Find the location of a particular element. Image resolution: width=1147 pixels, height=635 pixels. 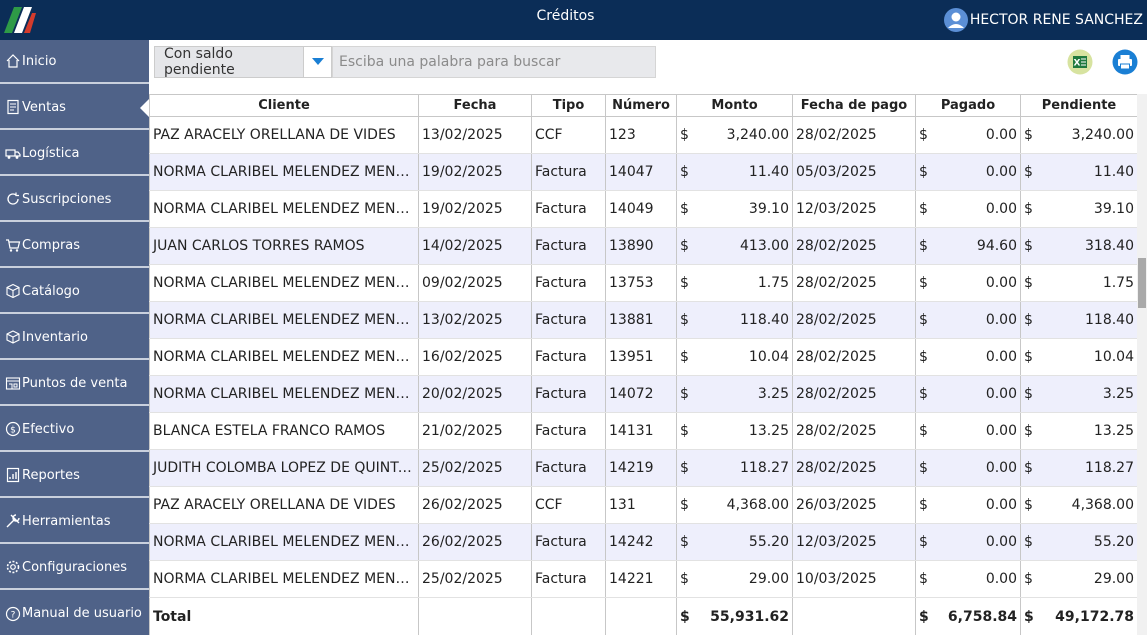

sidebar-item-inicio: Inicio is located at coordinates (74, 62).